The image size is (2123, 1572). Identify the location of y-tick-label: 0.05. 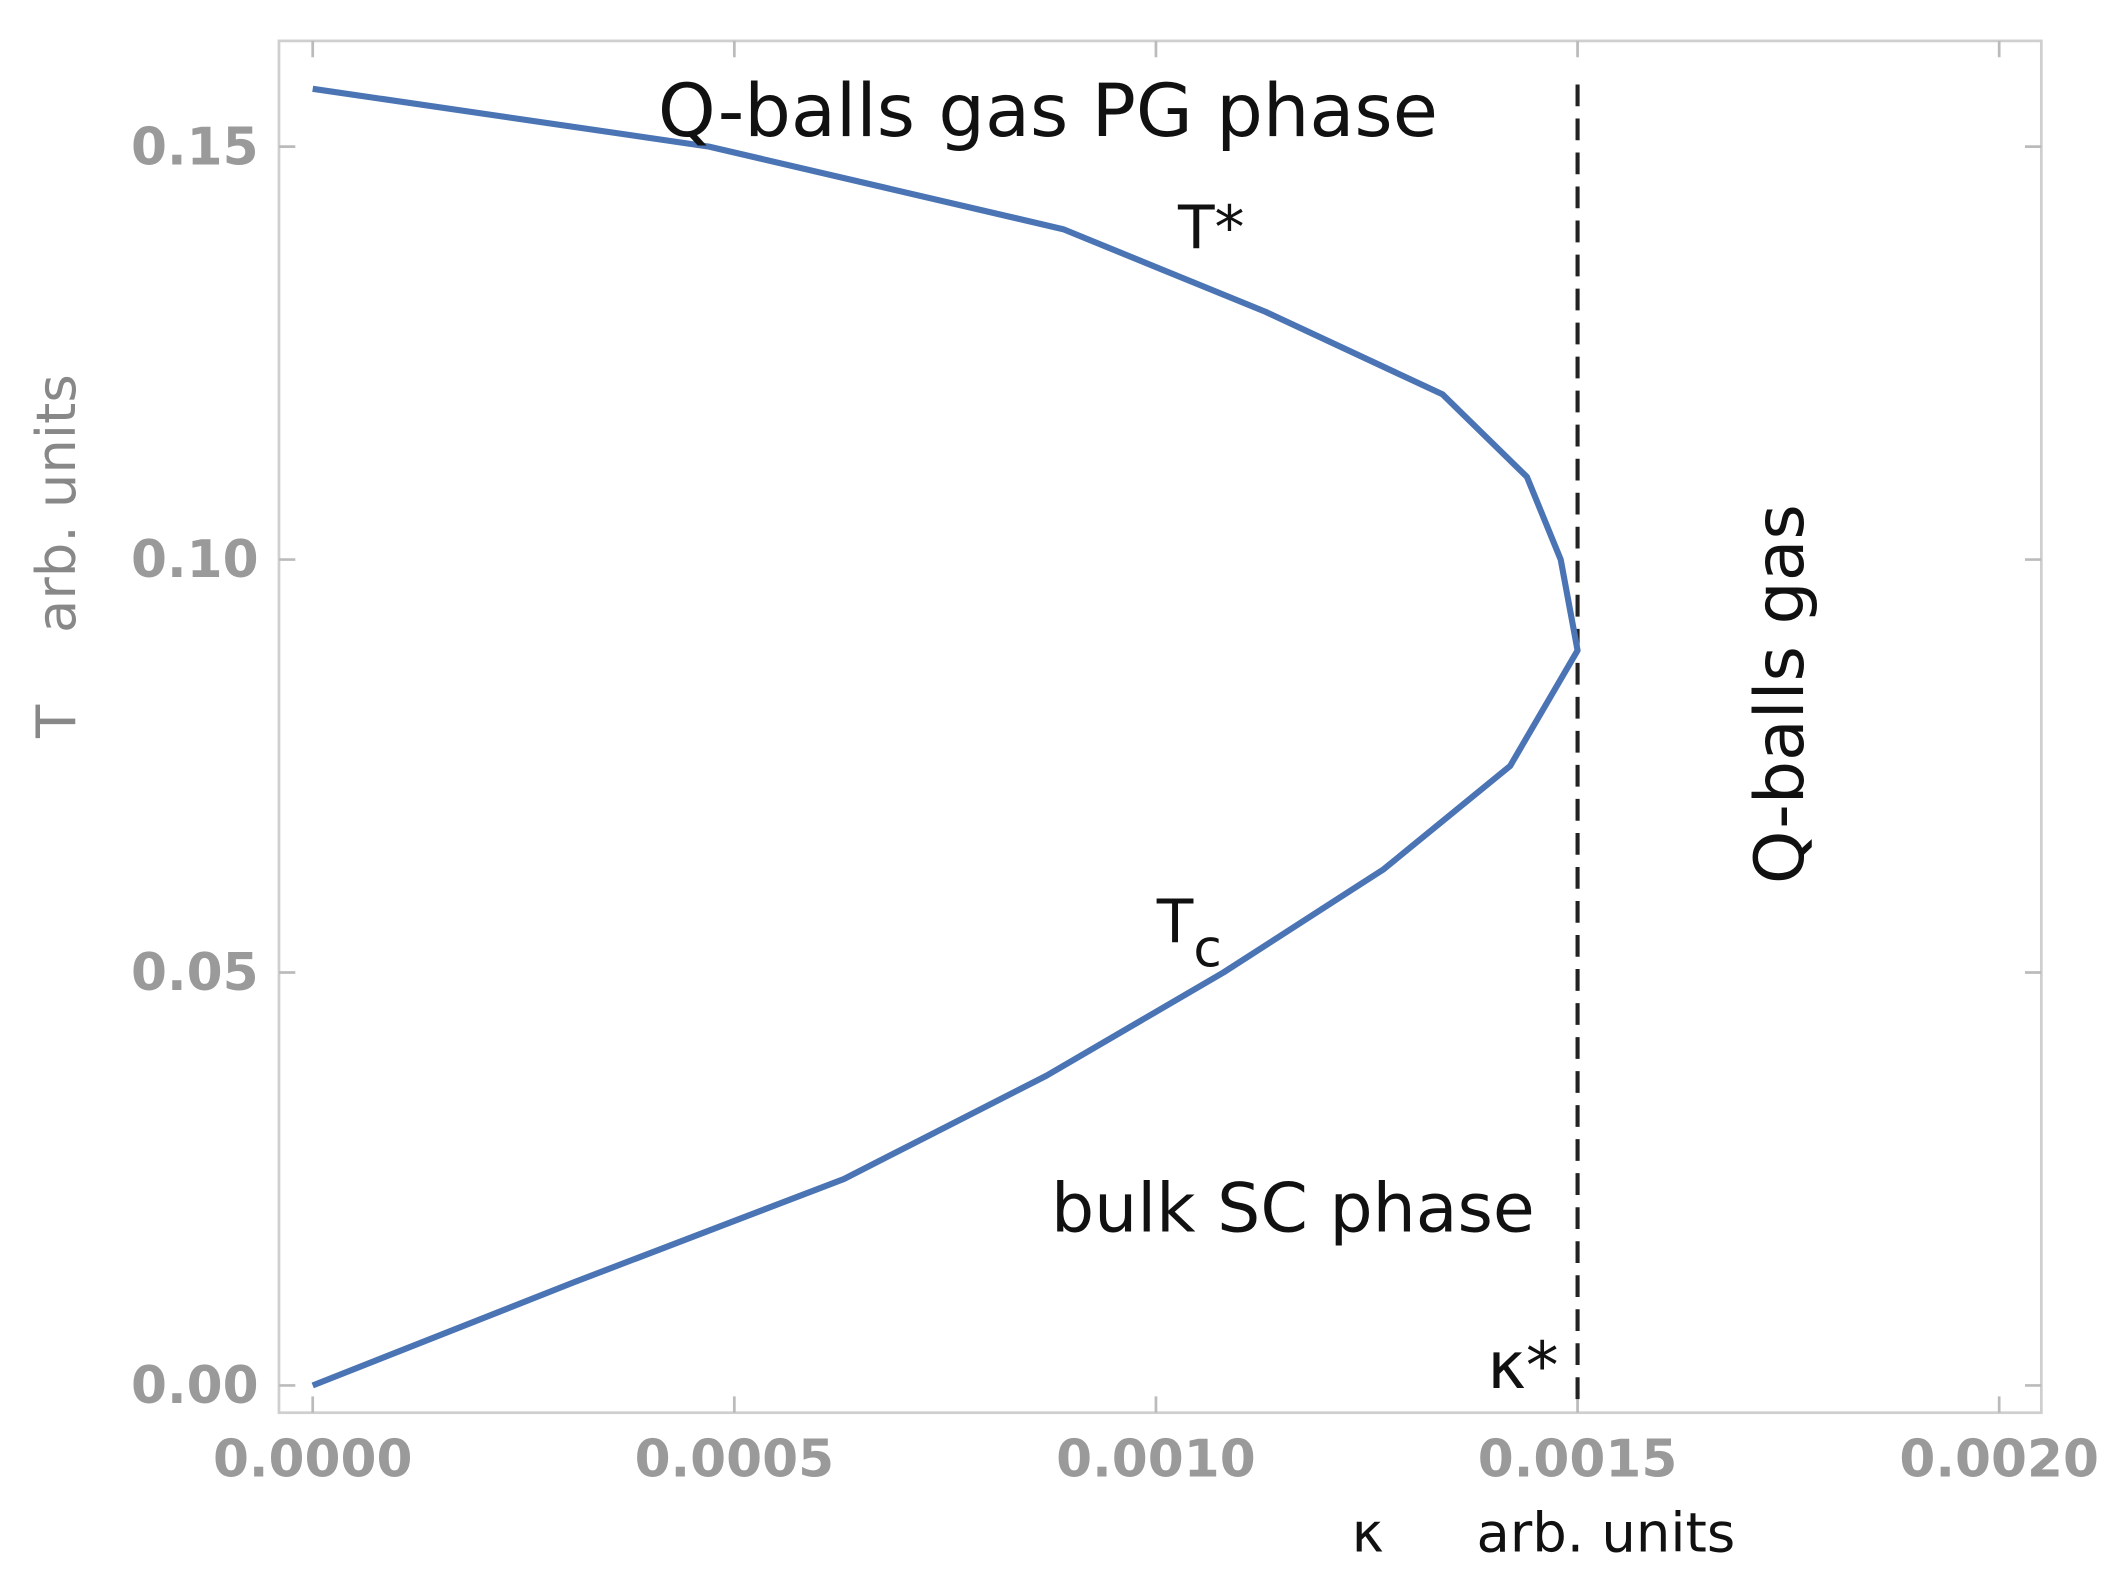
(195, 973).